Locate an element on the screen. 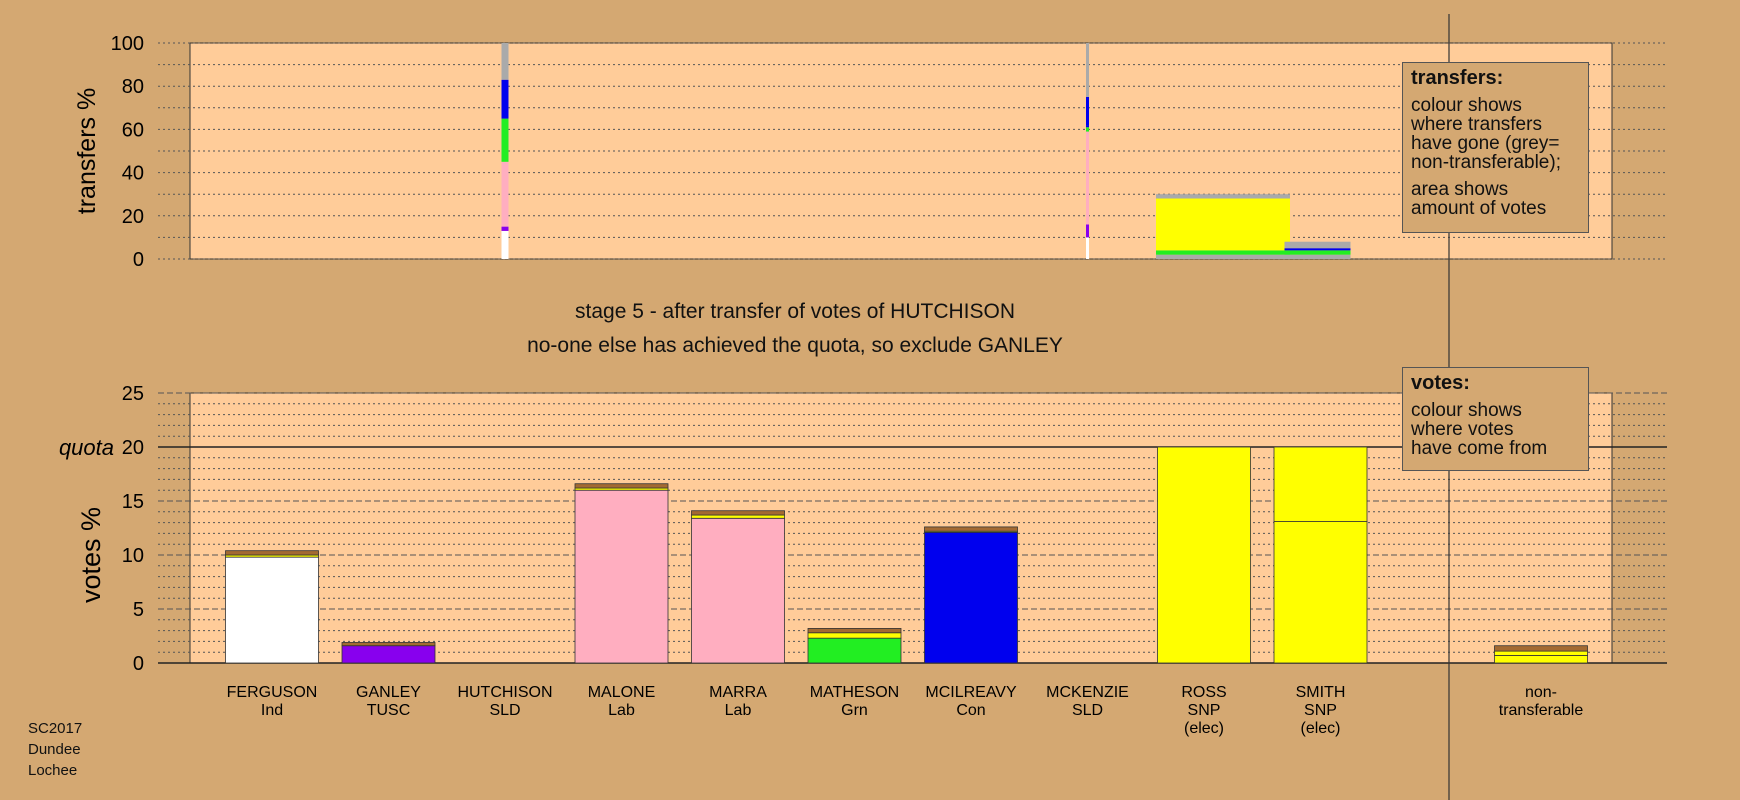 The height and width of the screenshot is (800, 1740). candidate-name-marra: MARRA is located at coordinates (738, 692).